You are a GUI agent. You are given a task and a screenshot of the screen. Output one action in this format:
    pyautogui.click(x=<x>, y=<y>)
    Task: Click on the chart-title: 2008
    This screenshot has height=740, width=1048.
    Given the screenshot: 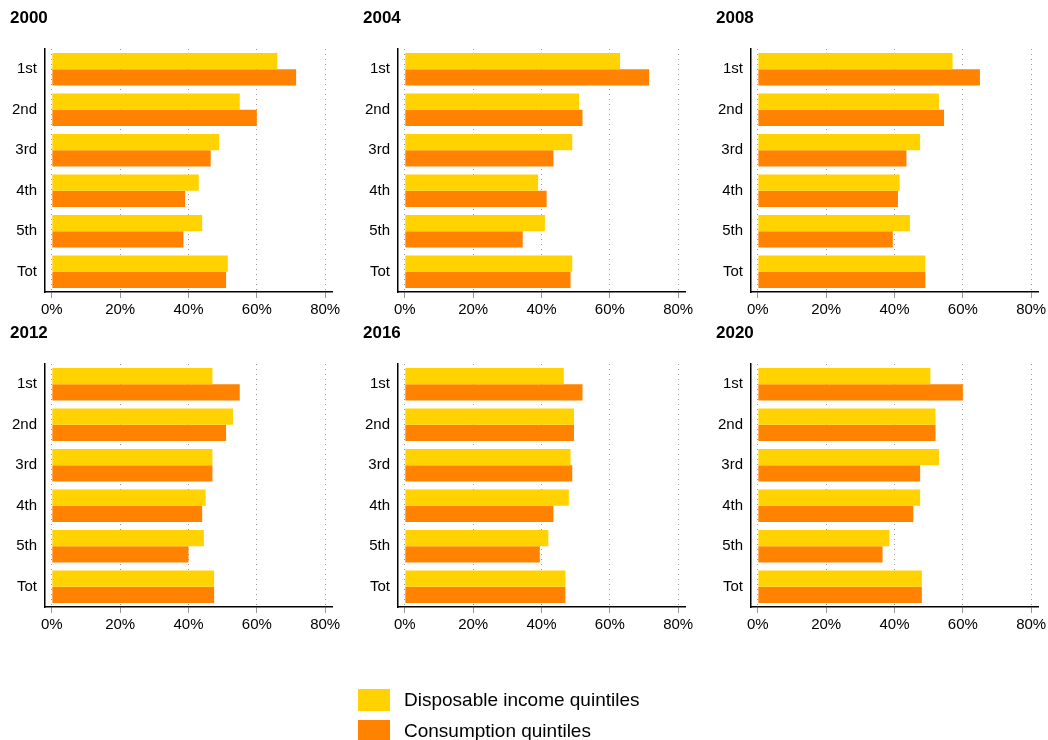 What is the action you would take?
    pyautogui.click(x=735, y=18)
    